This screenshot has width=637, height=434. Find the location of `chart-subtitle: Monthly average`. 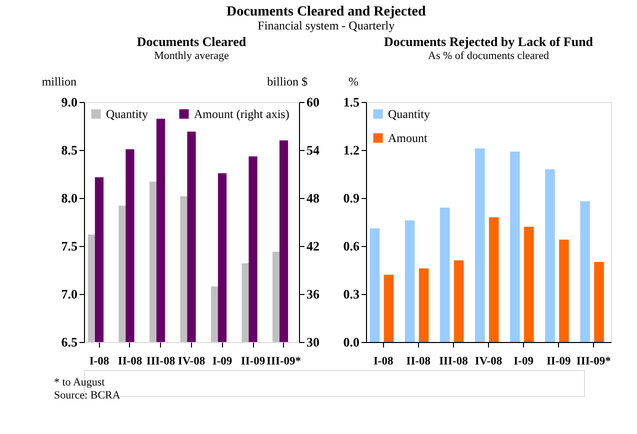

chart-subtitle: Monthly average is located at coordinates (192, 56).